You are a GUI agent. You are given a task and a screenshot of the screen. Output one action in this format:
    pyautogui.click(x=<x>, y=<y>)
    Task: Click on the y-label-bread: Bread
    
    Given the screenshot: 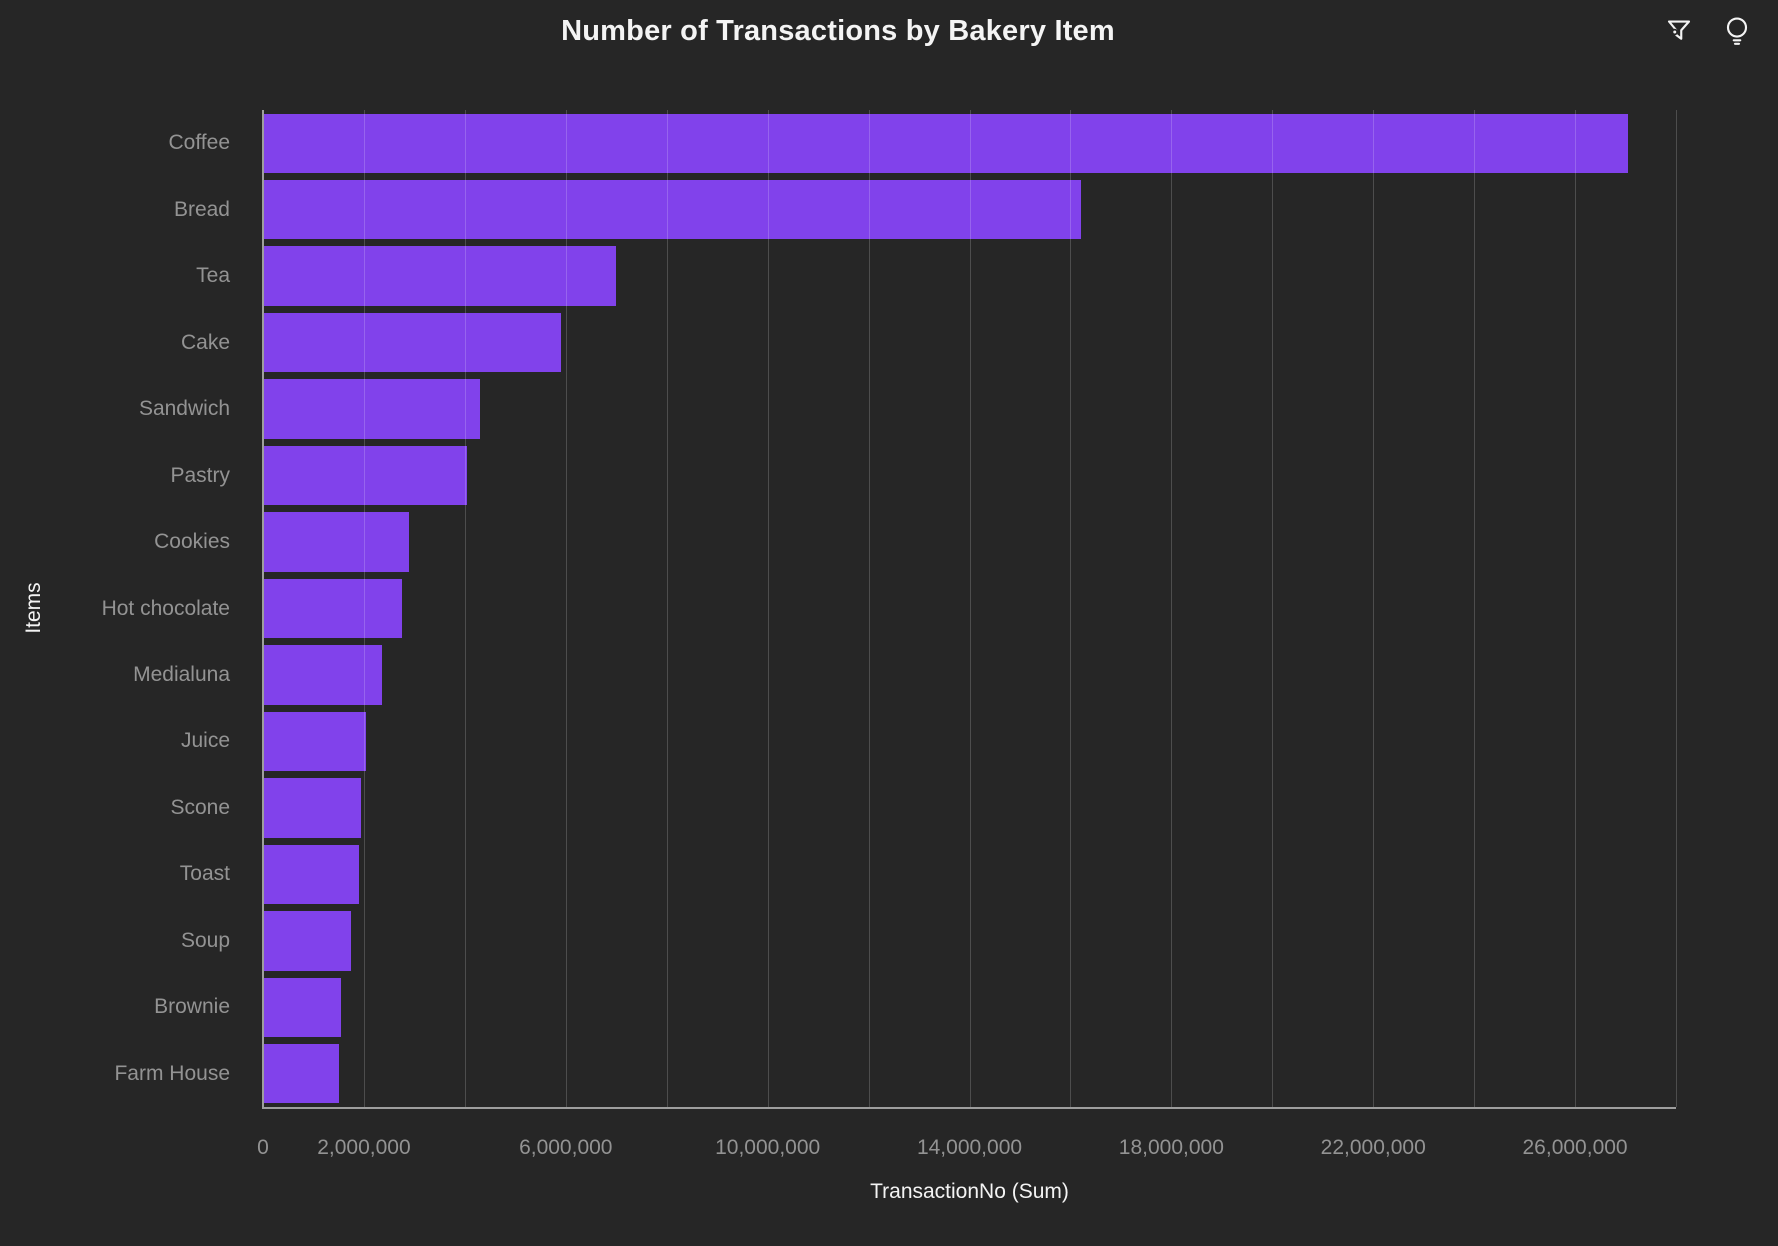 What is the action you would take?
    pyautogui.click(x=201, y=209)
    